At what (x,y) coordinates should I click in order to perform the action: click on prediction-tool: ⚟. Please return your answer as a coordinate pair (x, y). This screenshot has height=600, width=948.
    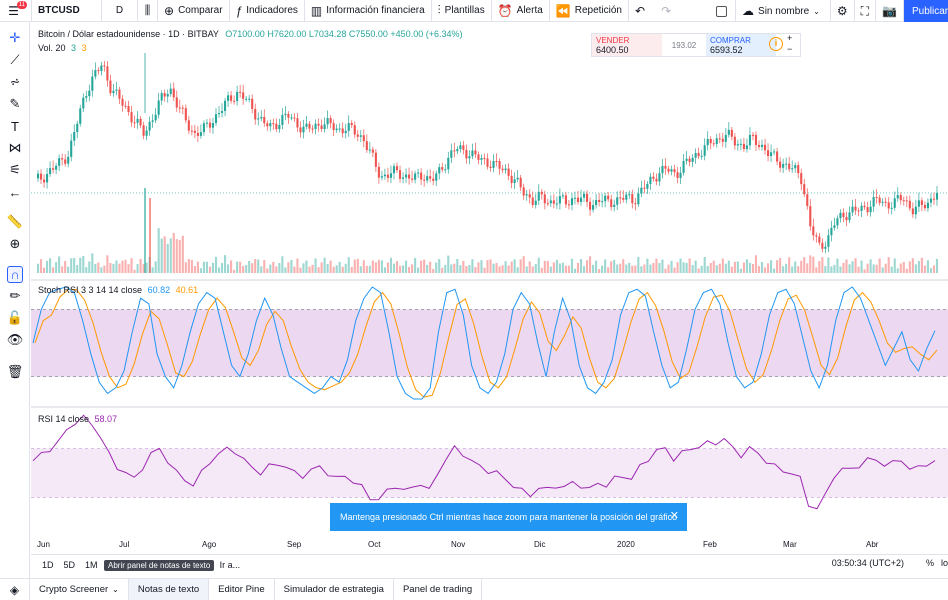
    Looking at the image, I should click on (15, 170).